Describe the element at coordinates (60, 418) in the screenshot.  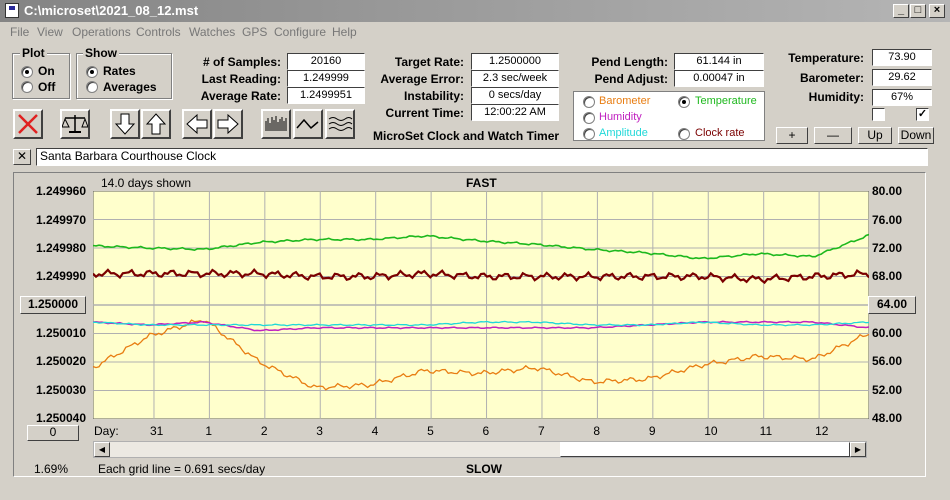
I see `left-tick-label: 1.250040` at that location.